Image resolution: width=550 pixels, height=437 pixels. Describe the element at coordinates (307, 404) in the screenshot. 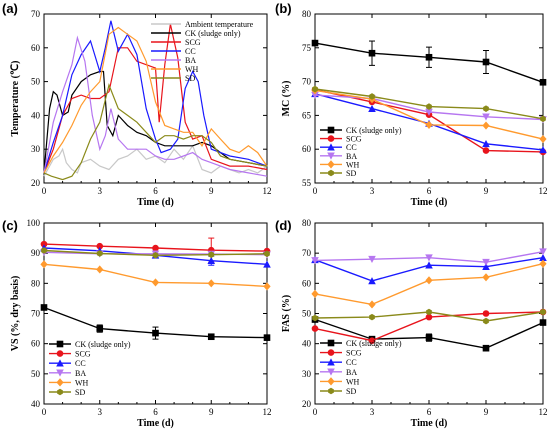

I see `y-tick-label: 20` at that location.